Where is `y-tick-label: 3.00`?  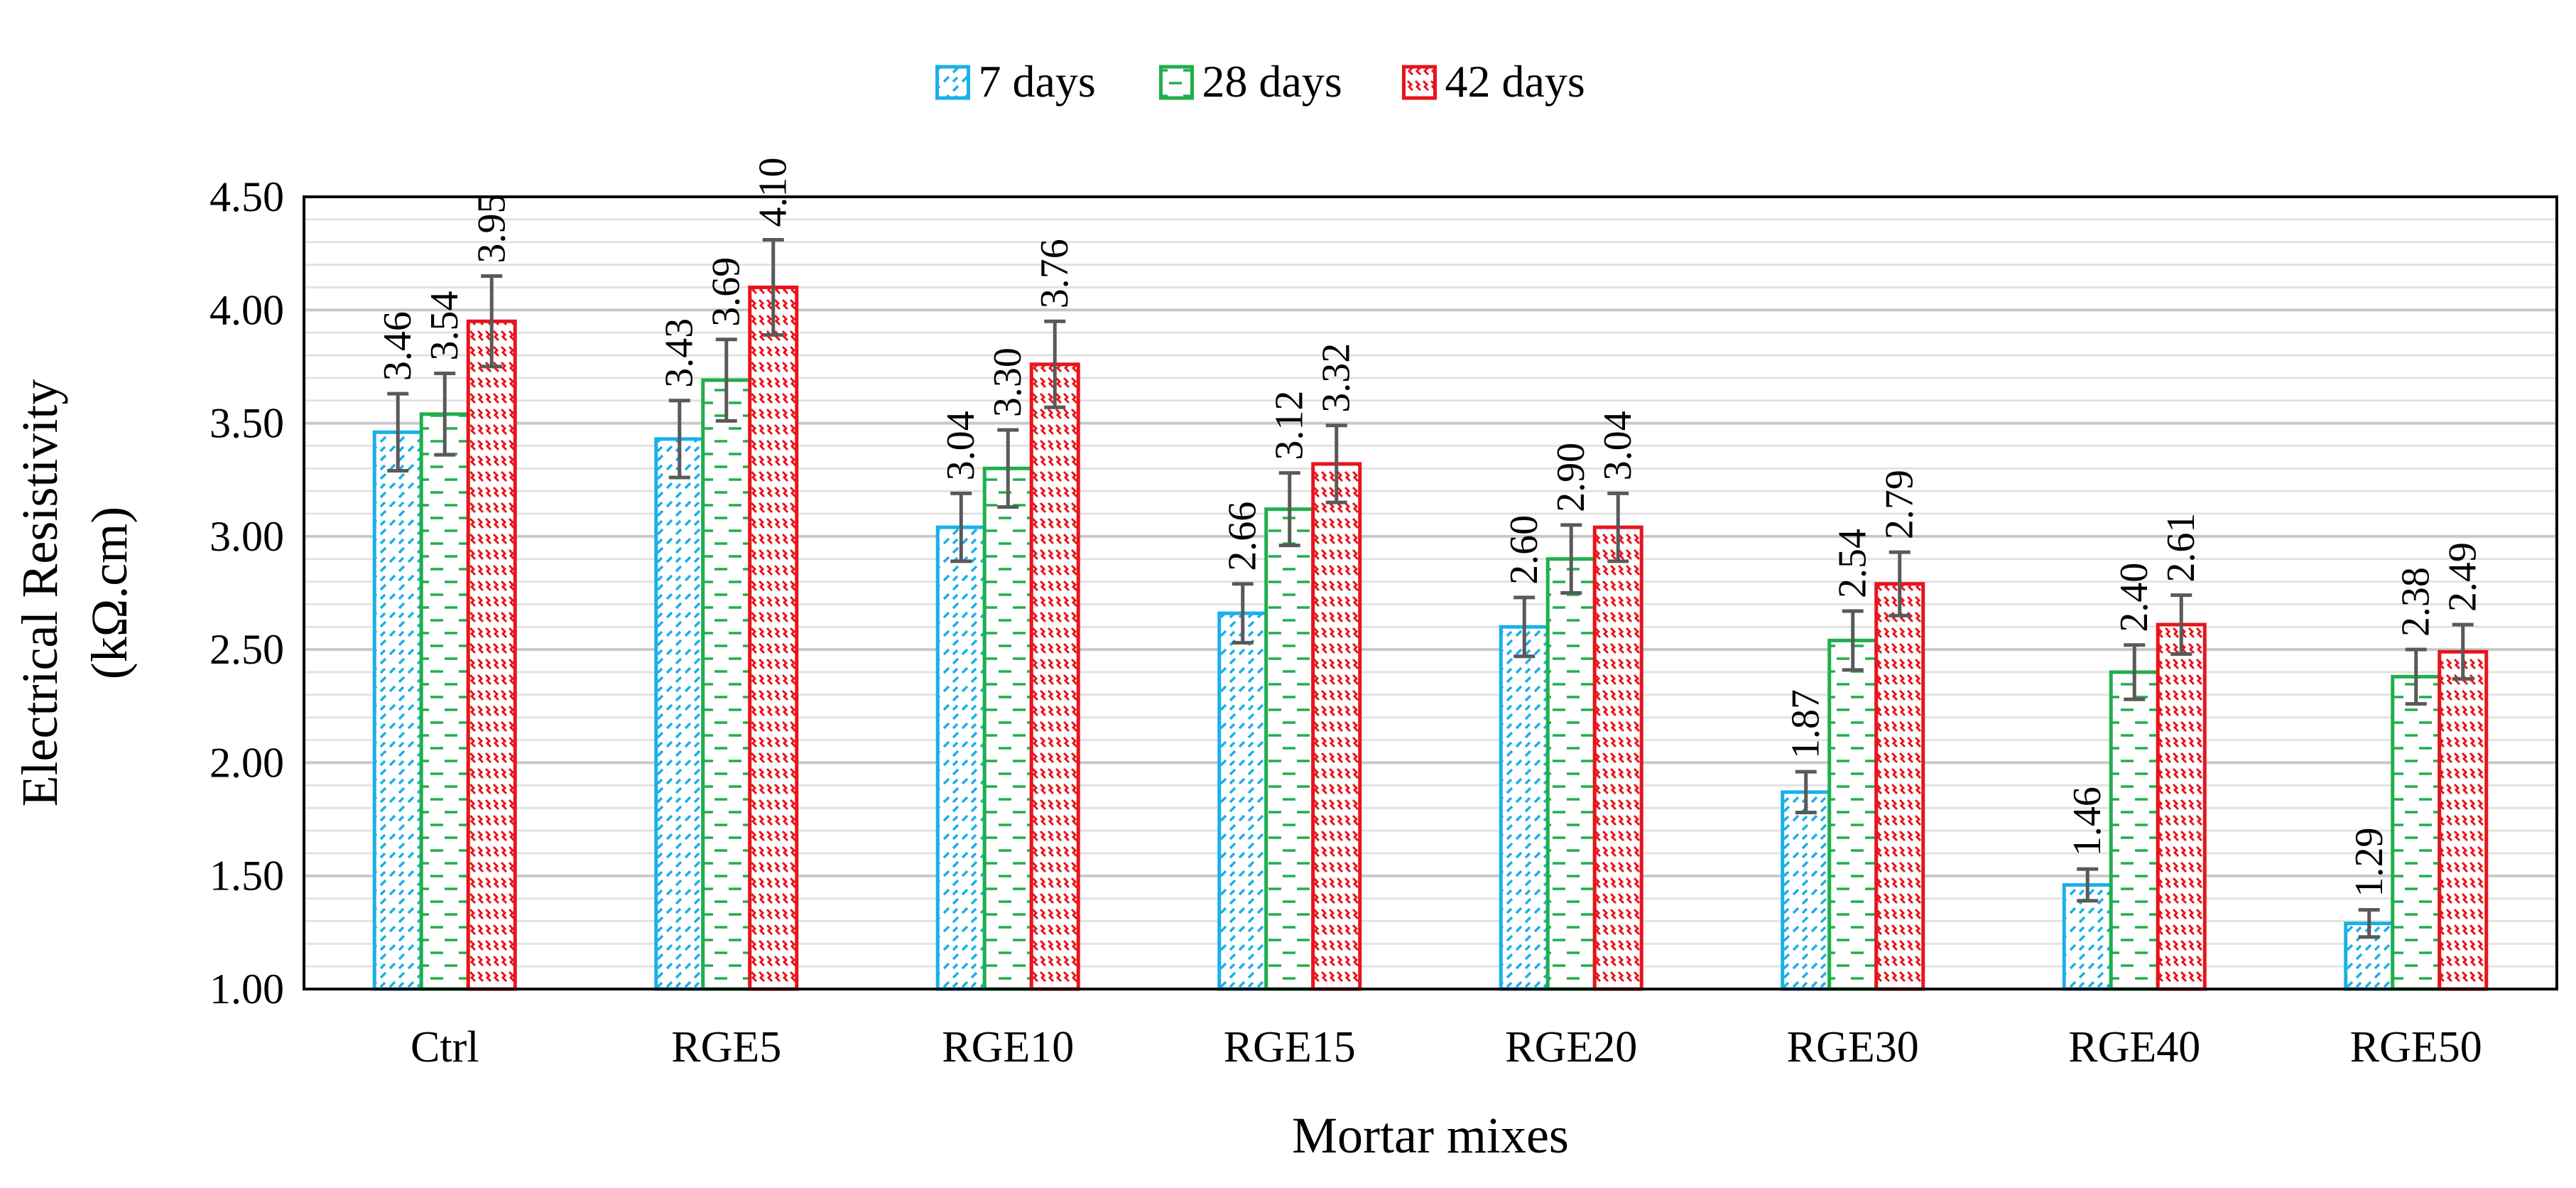
y-tick-label: 3.00 is located at coordinates (247, 536).